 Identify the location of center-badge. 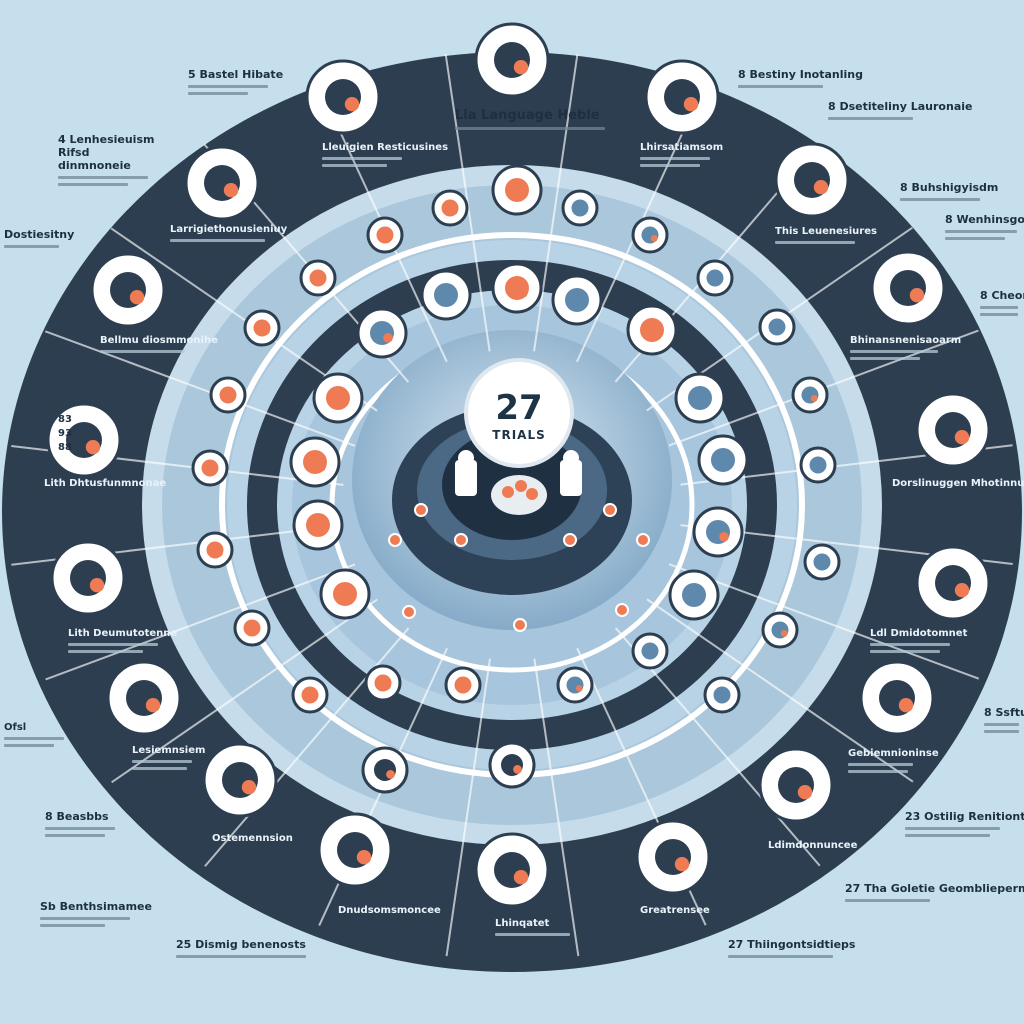
(519, 413).